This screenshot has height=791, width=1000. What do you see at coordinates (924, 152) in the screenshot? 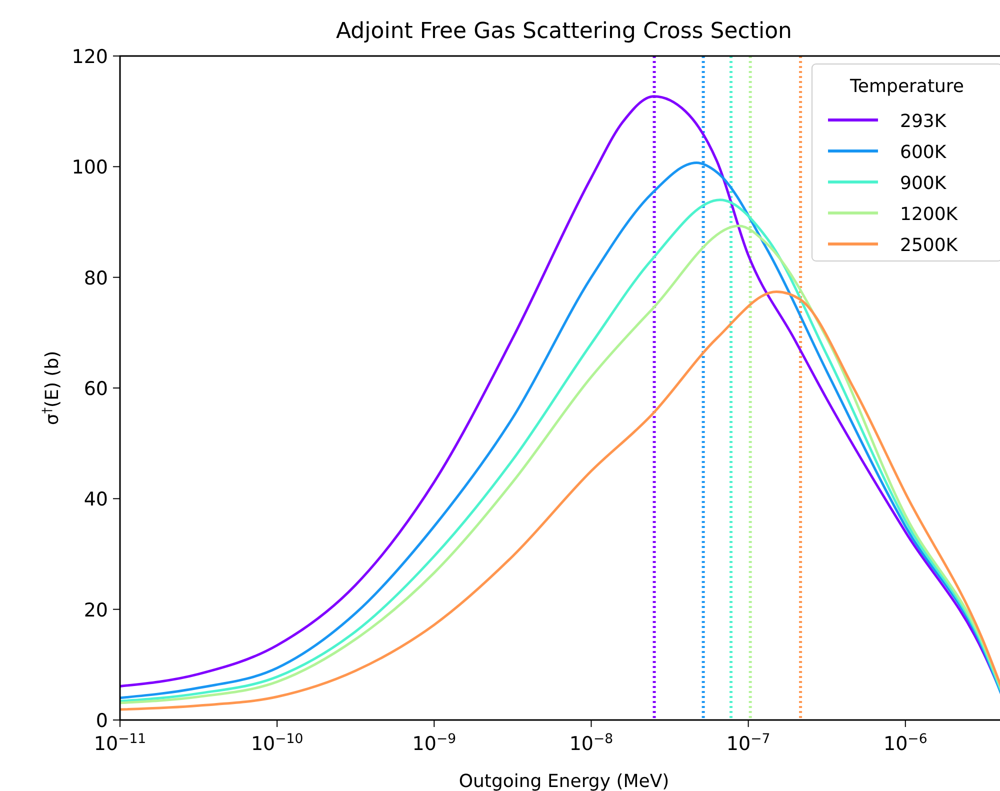
I see `legend-label: 600K` at bounding box center [924, 152].